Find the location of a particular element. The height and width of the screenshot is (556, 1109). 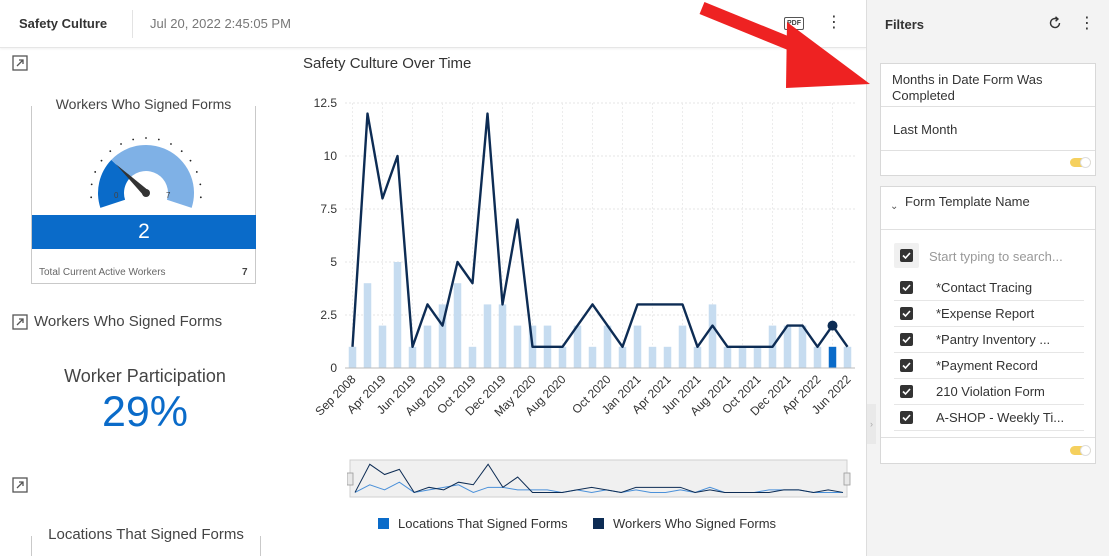

template-option-label: *Payment Record is located at coordinates (987, 365).